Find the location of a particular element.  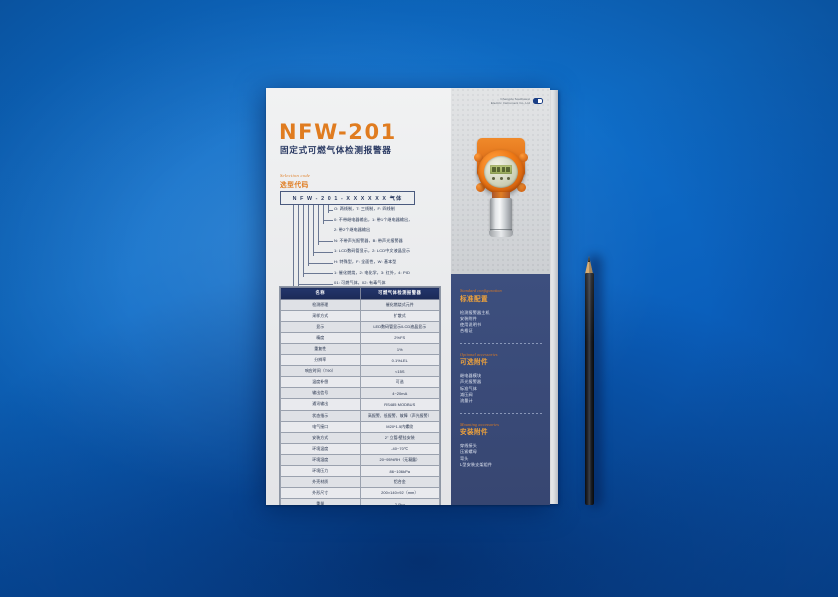

table-cell-value: LED数码管显示/LCD液晶显示 is located at coordinates (399, 326).